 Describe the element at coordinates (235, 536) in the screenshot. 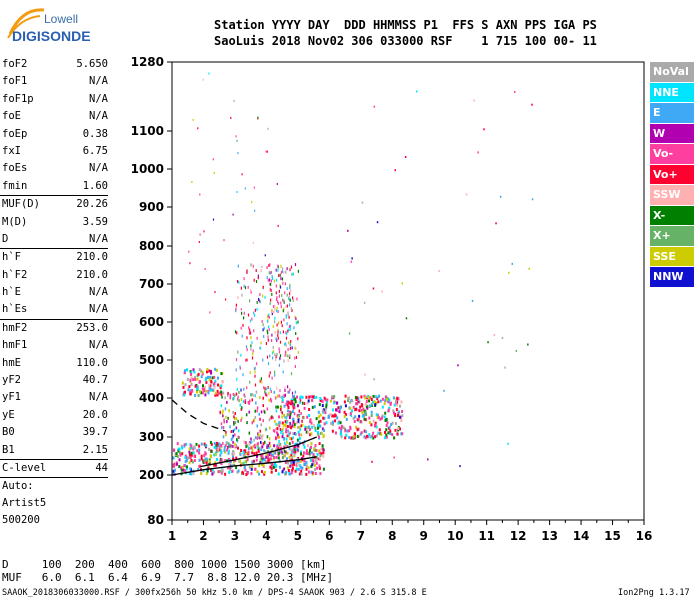

I see `x-tick-label: 3` at that location.